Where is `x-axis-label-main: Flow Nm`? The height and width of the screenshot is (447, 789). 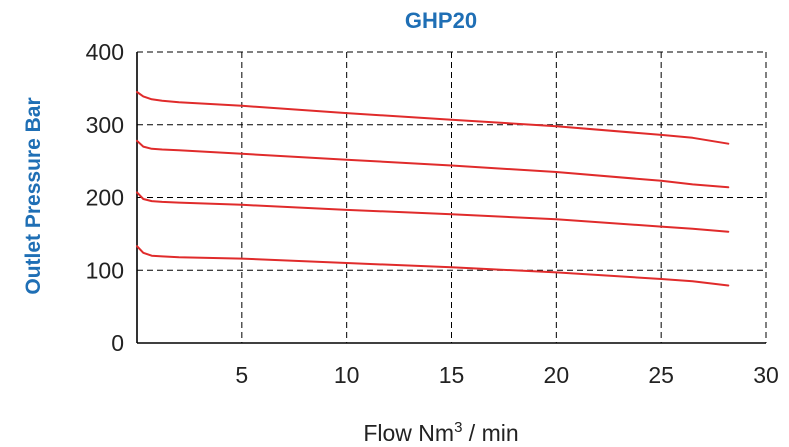 x-axis-label-main: Flow Nm is located at coordinates (408, 433).